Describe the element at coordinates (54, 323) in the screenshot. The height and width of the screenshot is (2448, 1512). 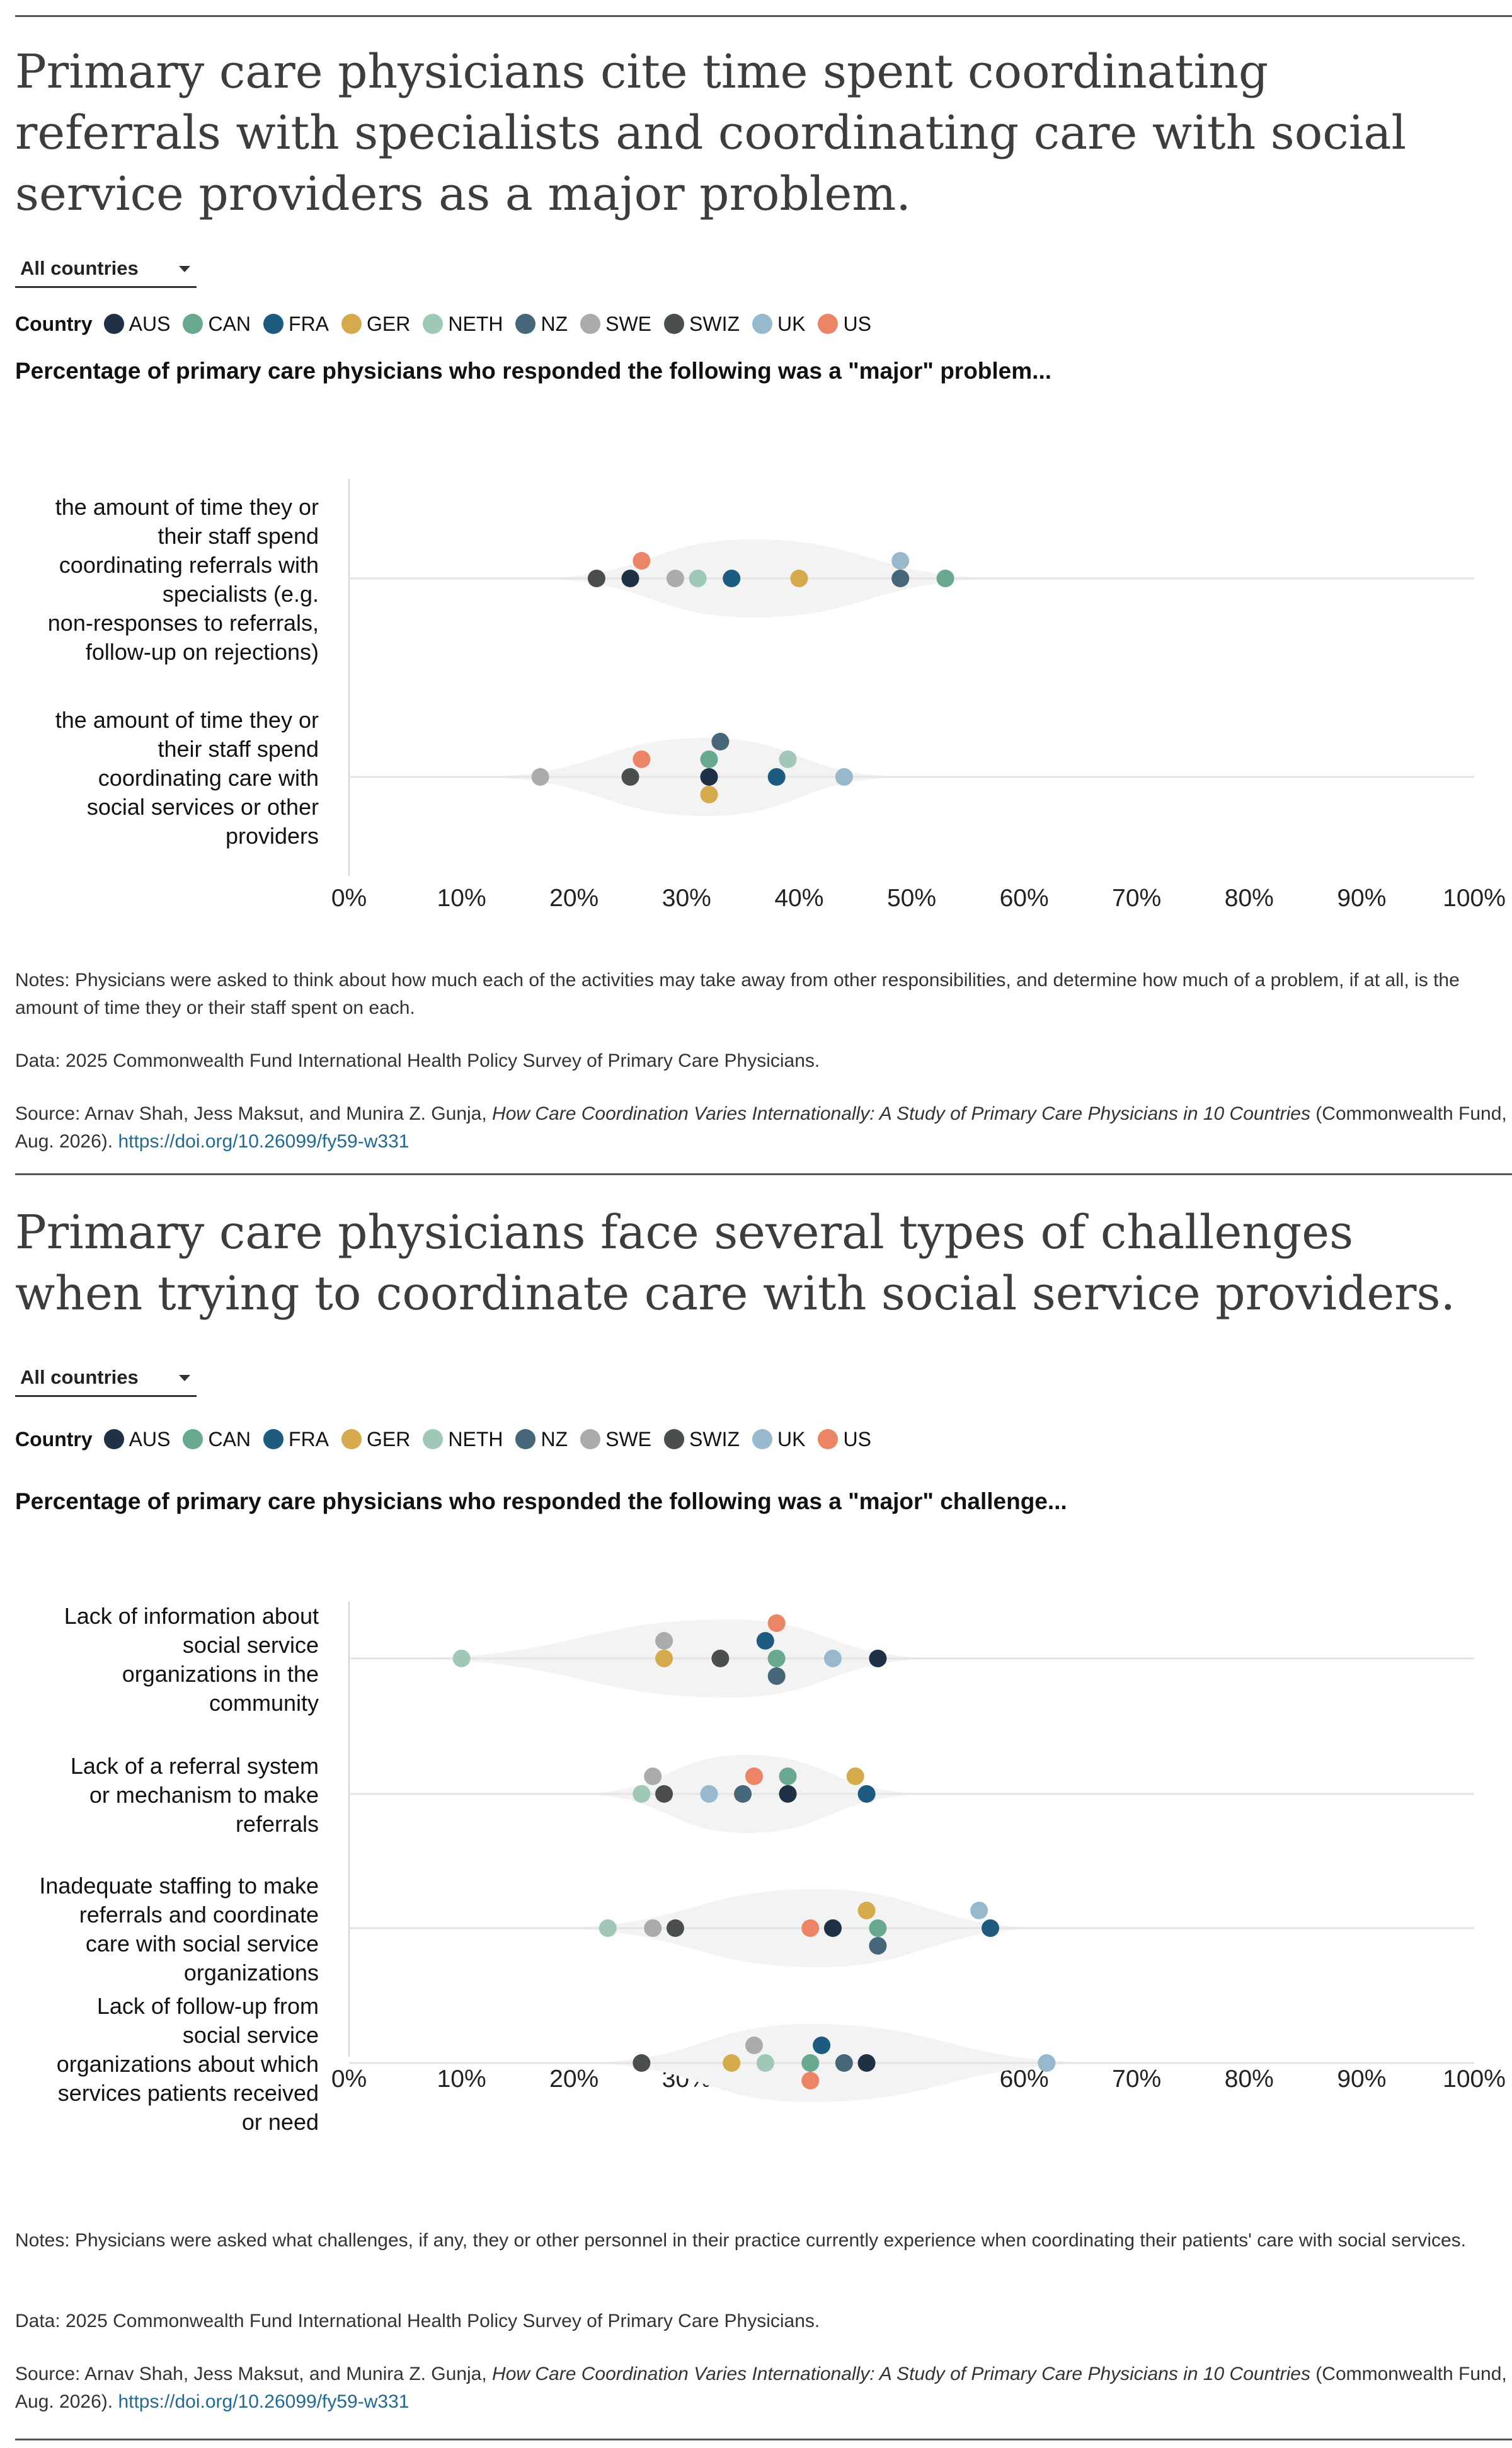
I see `legend-title: Country` at that location.